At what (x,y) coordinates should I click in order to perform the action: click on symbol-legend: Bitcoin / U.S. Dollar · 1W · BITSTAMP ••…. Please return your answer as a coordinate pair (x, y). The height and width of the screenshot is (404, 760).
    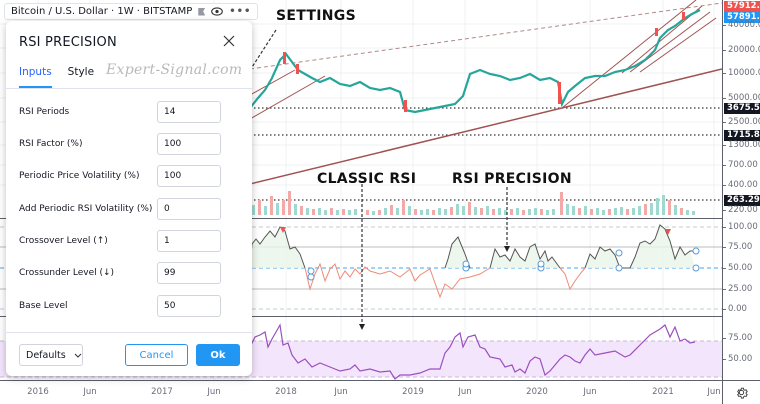
    Looking at the image, I should click on (131, 11).